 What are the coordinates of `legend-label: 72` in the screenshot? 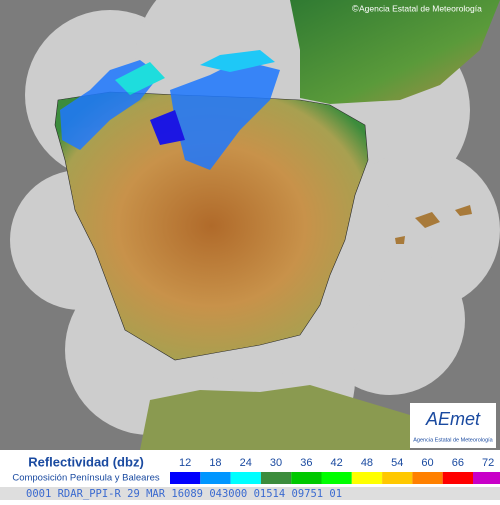 It's located at (488, 463).